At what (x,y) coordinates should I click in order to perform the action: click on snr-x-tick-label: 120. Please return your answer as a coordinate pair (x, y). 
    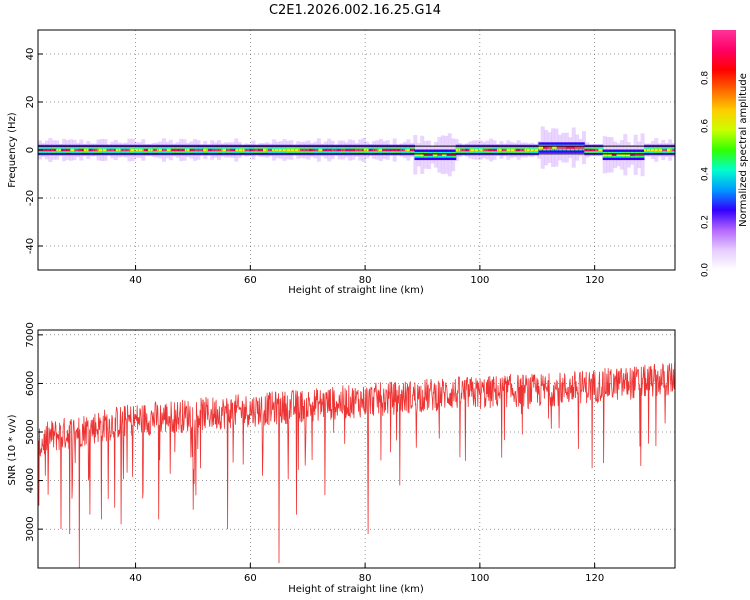
    Looking at the image, I should click on (594, 578).